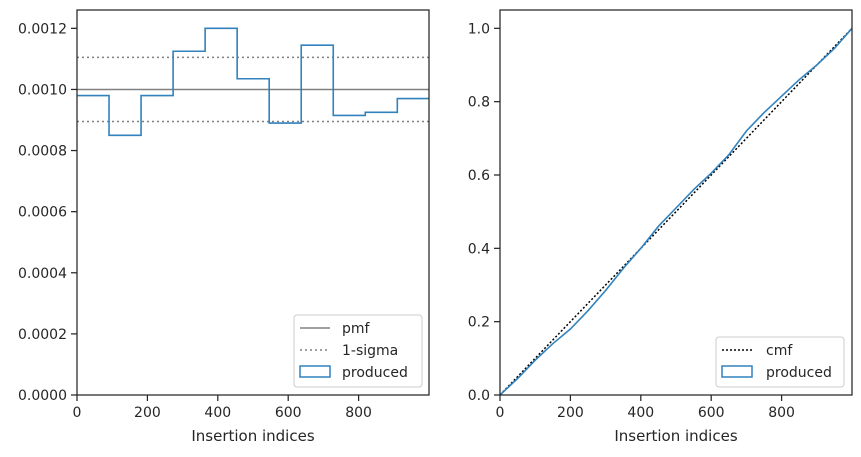 Image resolution: width=861 pixels, height=457 pixels. What do you see at coordinates (42, 29) in the screenshot?
I see `y-tick-label: 0.0012` at bounding box center [42, 29].